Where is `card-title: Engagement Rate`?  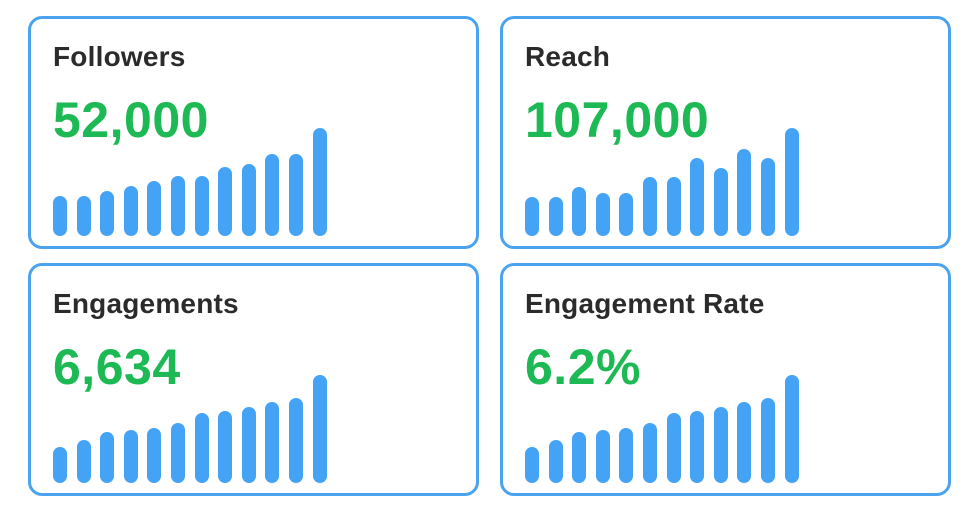 card-title: Engagement Rate is located at coordinates (645, 303).